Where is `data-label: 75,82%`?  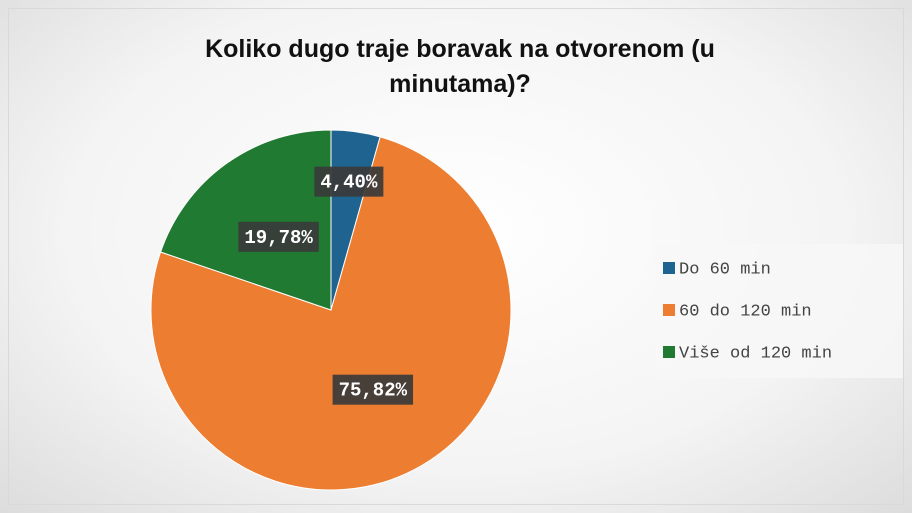 data-label: 75,82% is located at coordinates (373, 389).